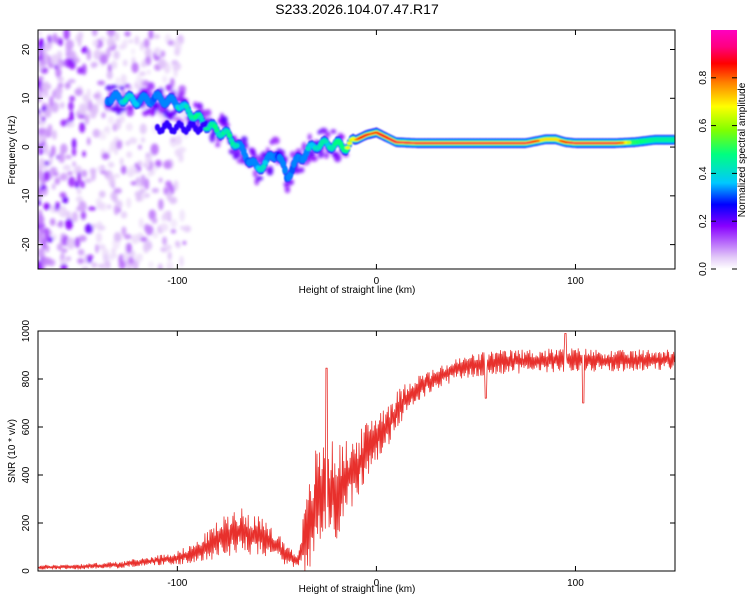 This screenshot has height=600, width=750. I want to click on snr-y-tick-label: 800, so click(26, 378).